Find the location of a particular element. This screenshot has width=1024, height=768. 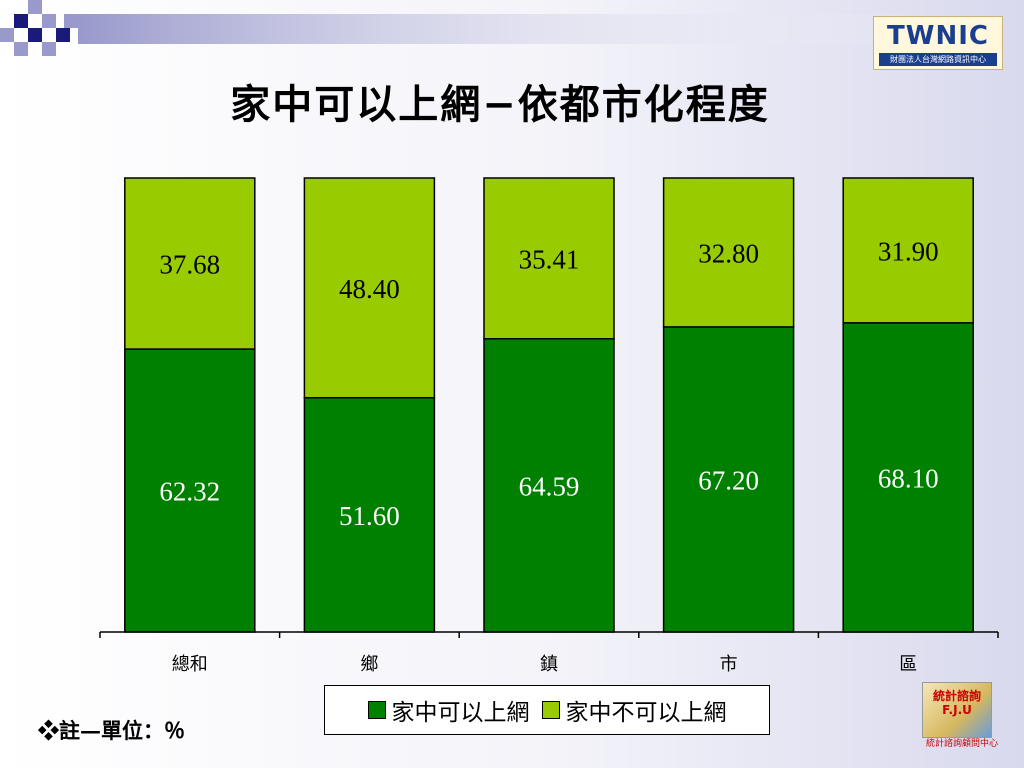

data-label-總和-series-0: 62.32 is located at coordinates (189, 492).